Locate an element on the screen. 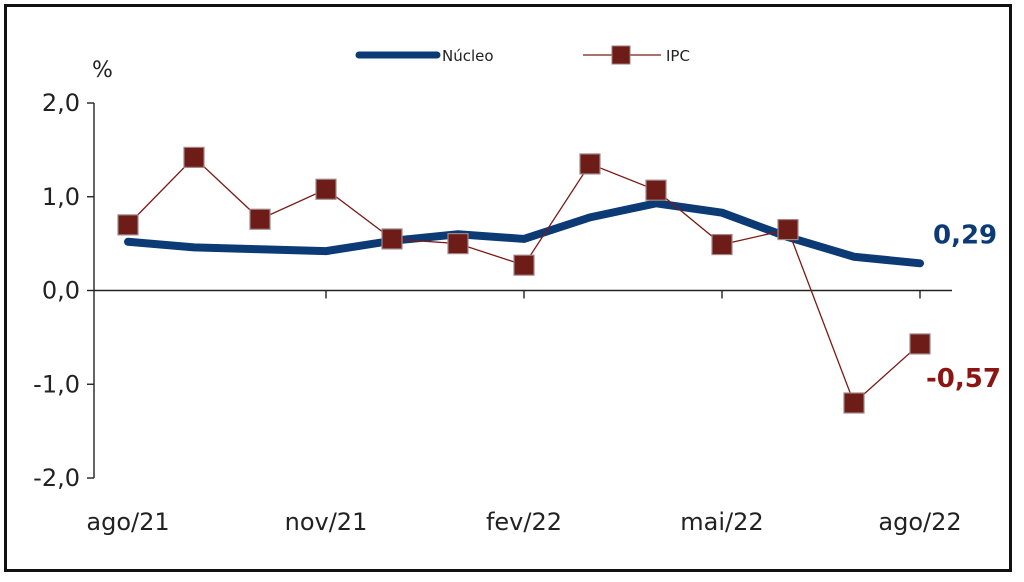  y-tick-label: -2,0 is located at coordinates (56, 478).